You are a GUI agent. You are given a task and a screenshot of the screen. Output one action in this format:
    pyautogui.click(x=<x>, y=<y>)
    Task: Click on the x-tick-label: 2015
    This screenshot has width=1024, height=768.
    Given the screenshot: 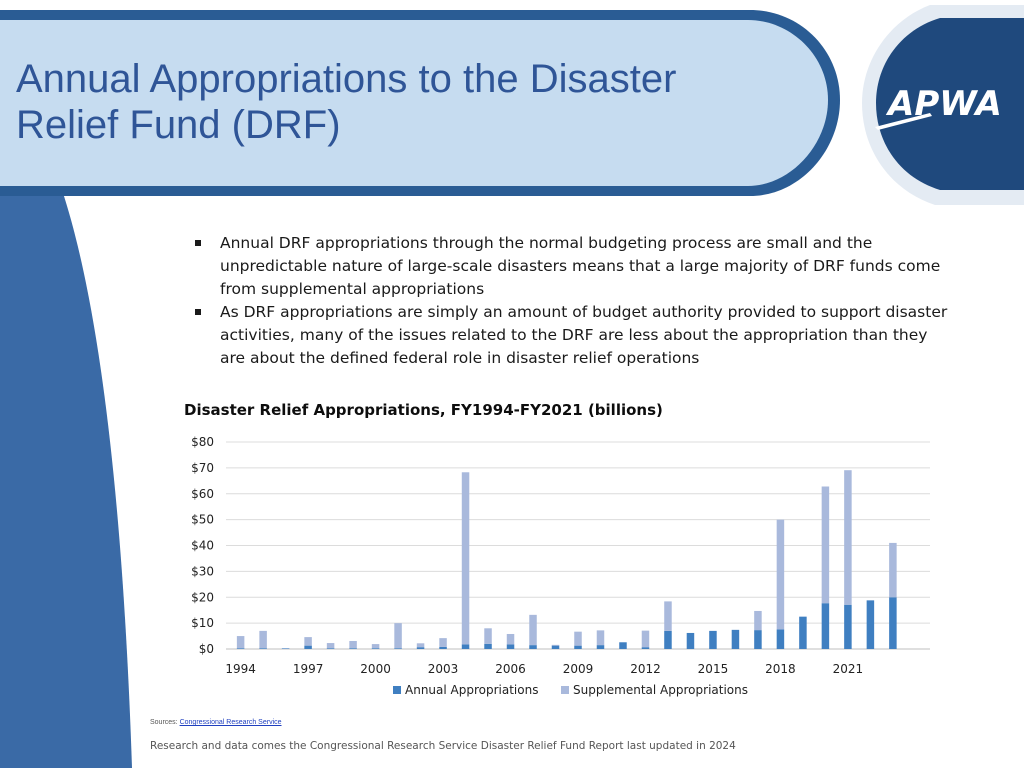 What is the action you would take?
    pyautogui.click(x=713, y=669)
    